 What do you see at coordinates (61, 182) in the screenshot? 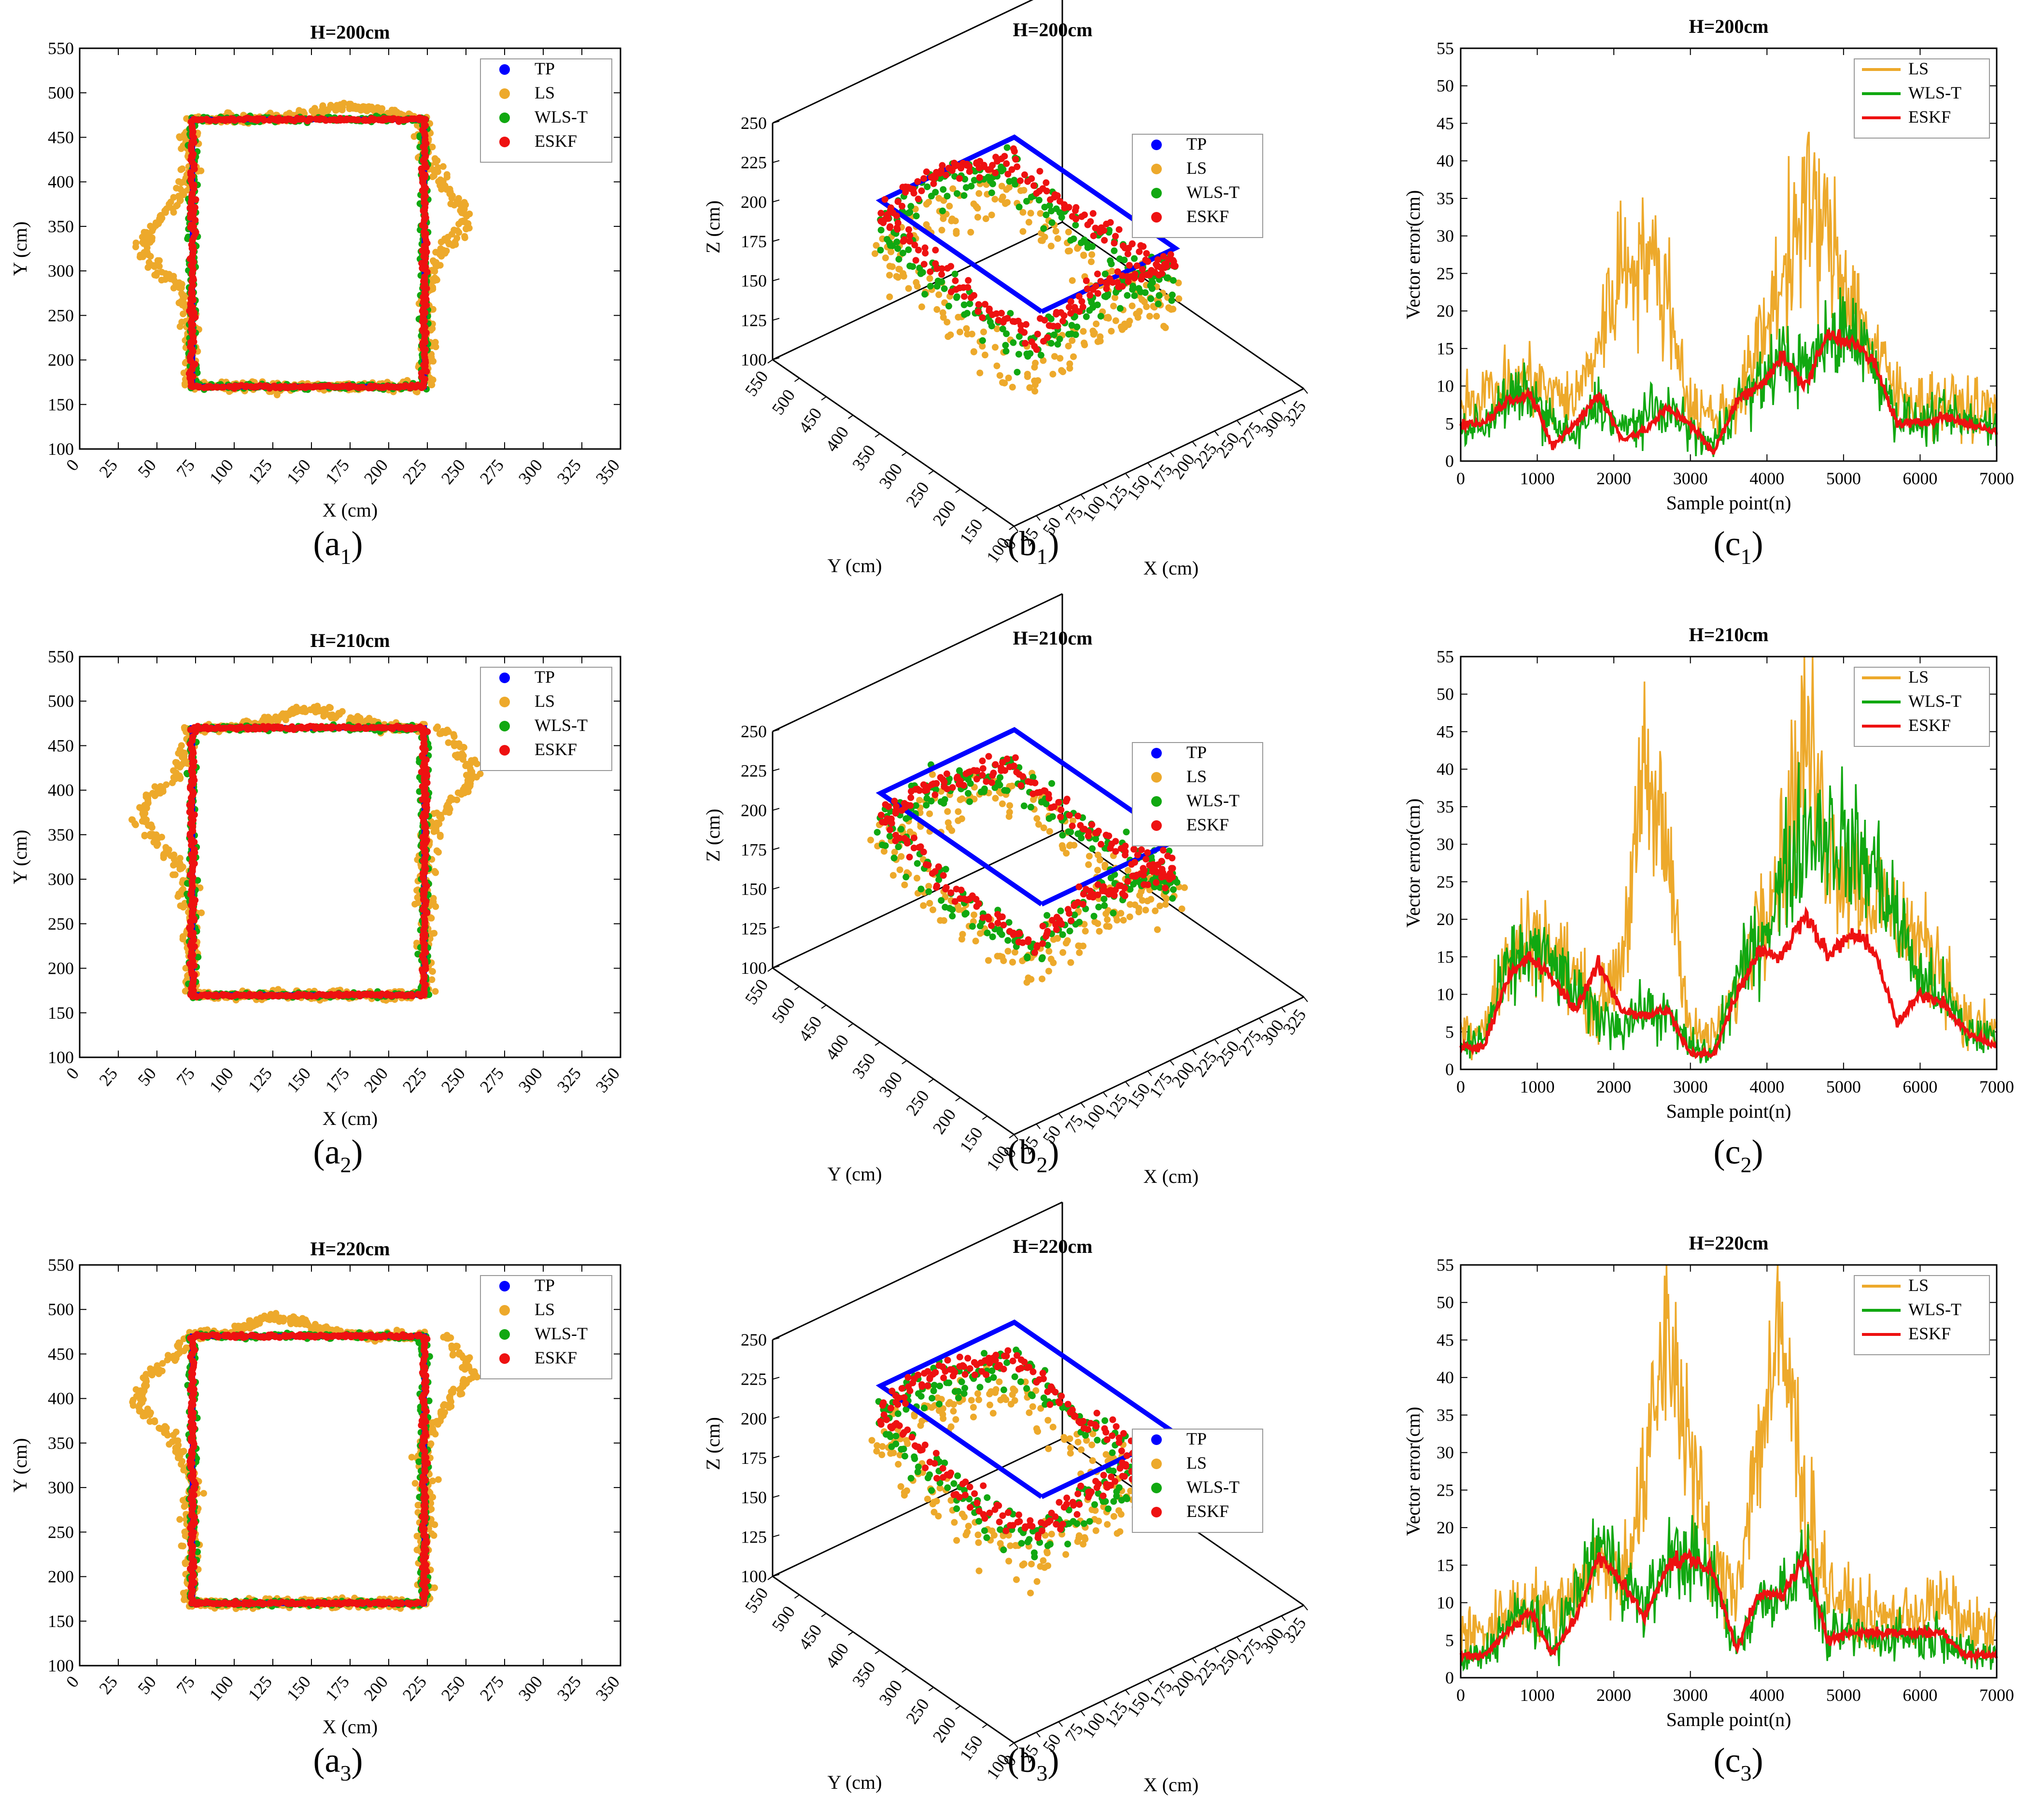
I see `y-tick-label: 400` at bounding box center [61, 182].